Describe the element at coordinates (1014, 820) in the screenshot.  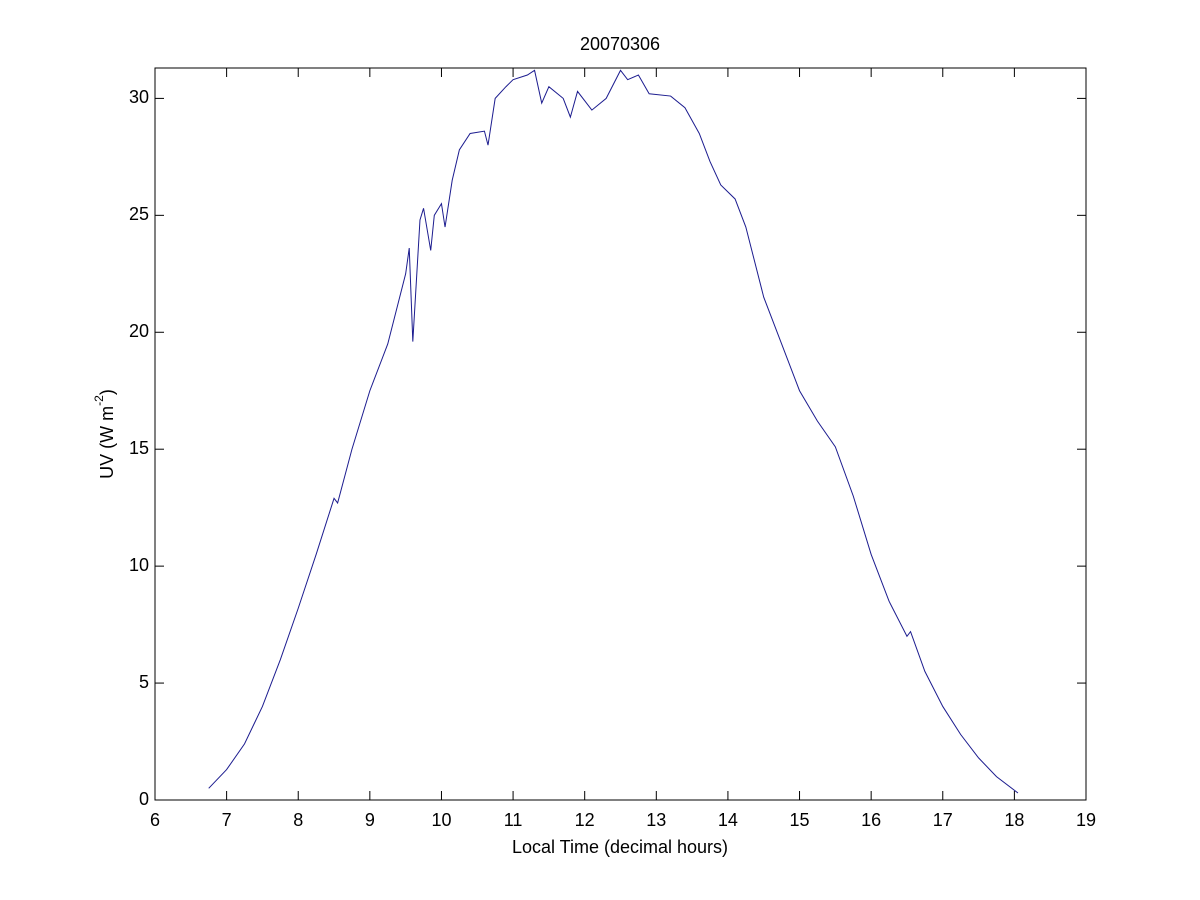
I see `x-tick-label: 18` at that location.